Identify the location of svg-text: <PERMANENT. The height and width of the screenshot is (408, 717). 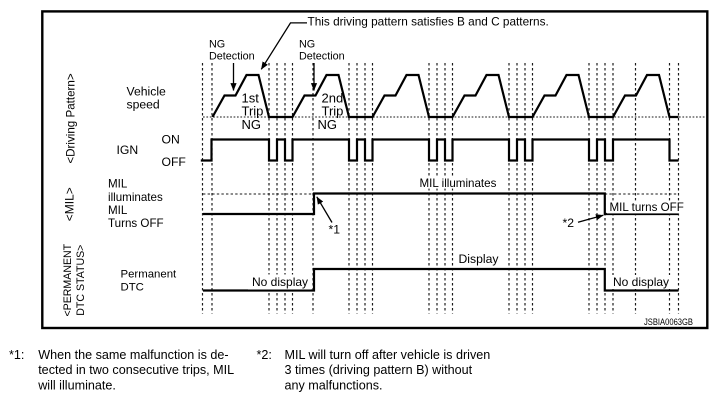
(68, 279).